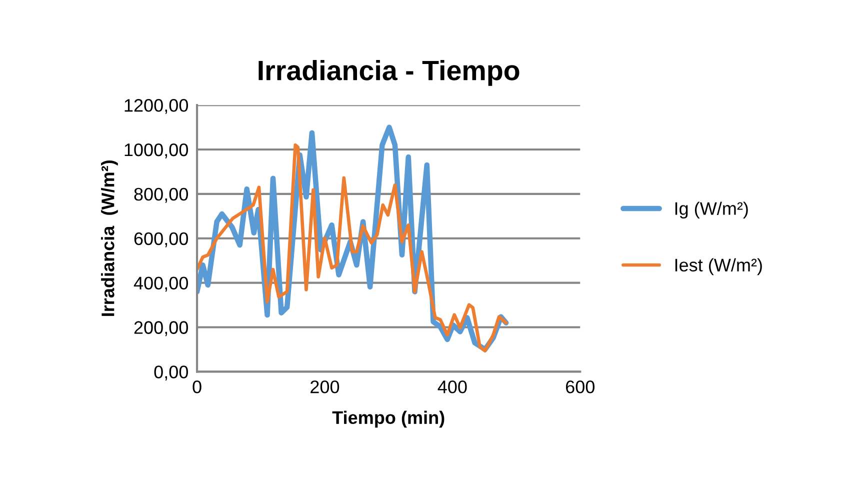 Image resolution: width=842 pixels, height=491 pixels. I want to click on x-tick-label: 600, so click(580, 387).